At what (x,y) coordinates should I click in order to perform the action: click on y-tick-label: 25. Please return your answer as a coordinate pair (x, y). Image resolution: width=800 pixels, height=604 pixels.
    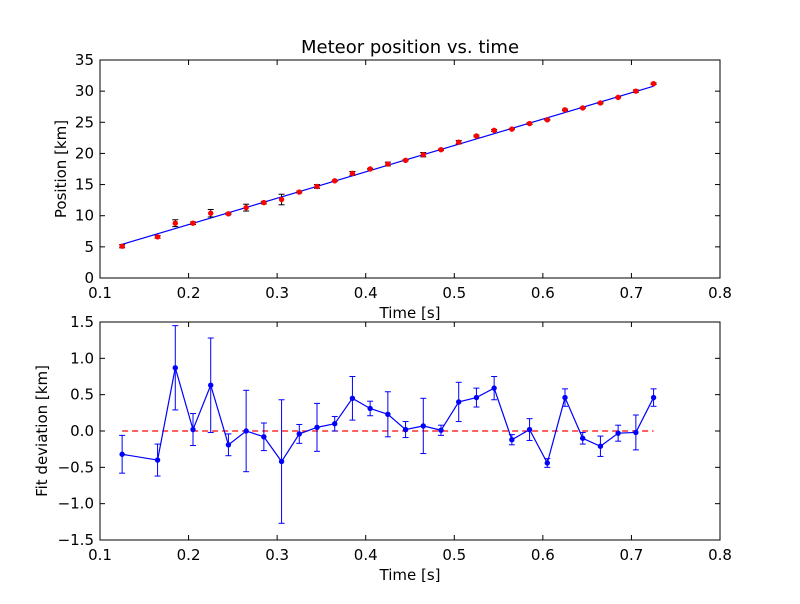
    Looking at the image, I should click on (84, 122).